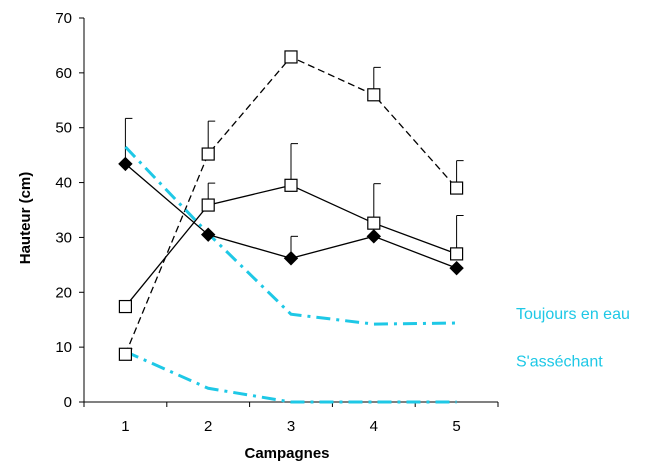  Describe the element at coordinates (63, 18) in the screenshot. I see `y-tick-label: 70` at that location.